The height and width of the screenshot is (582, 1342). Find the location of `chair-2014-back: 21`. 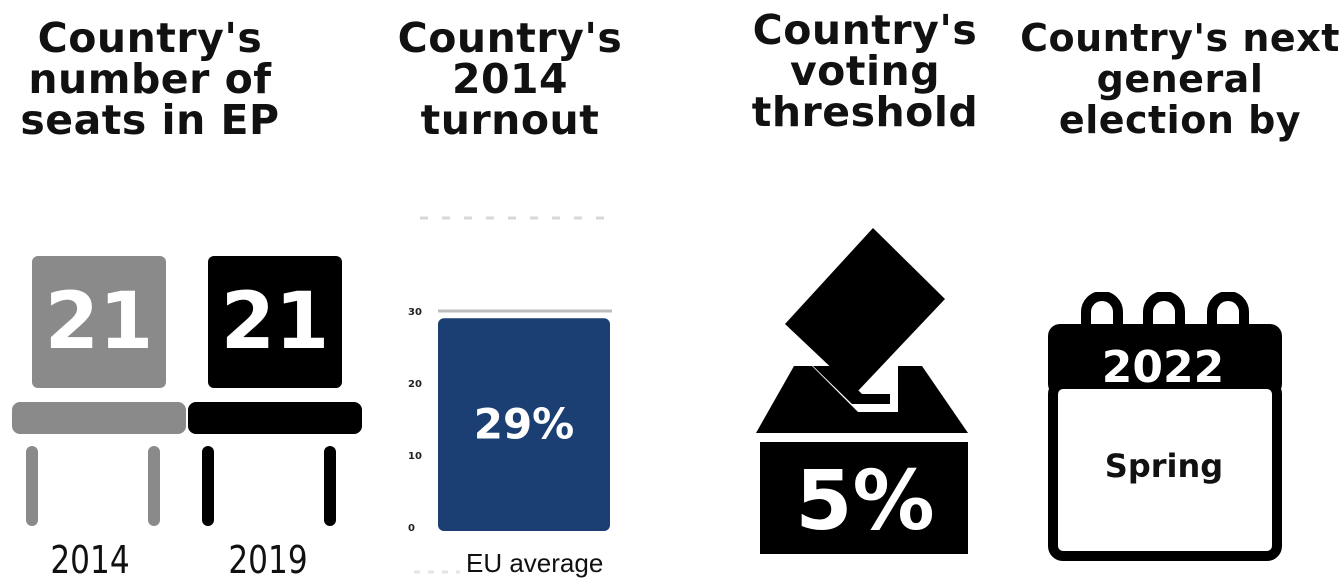

chair-2014-back: 21 is located at coordinates (99, 322).